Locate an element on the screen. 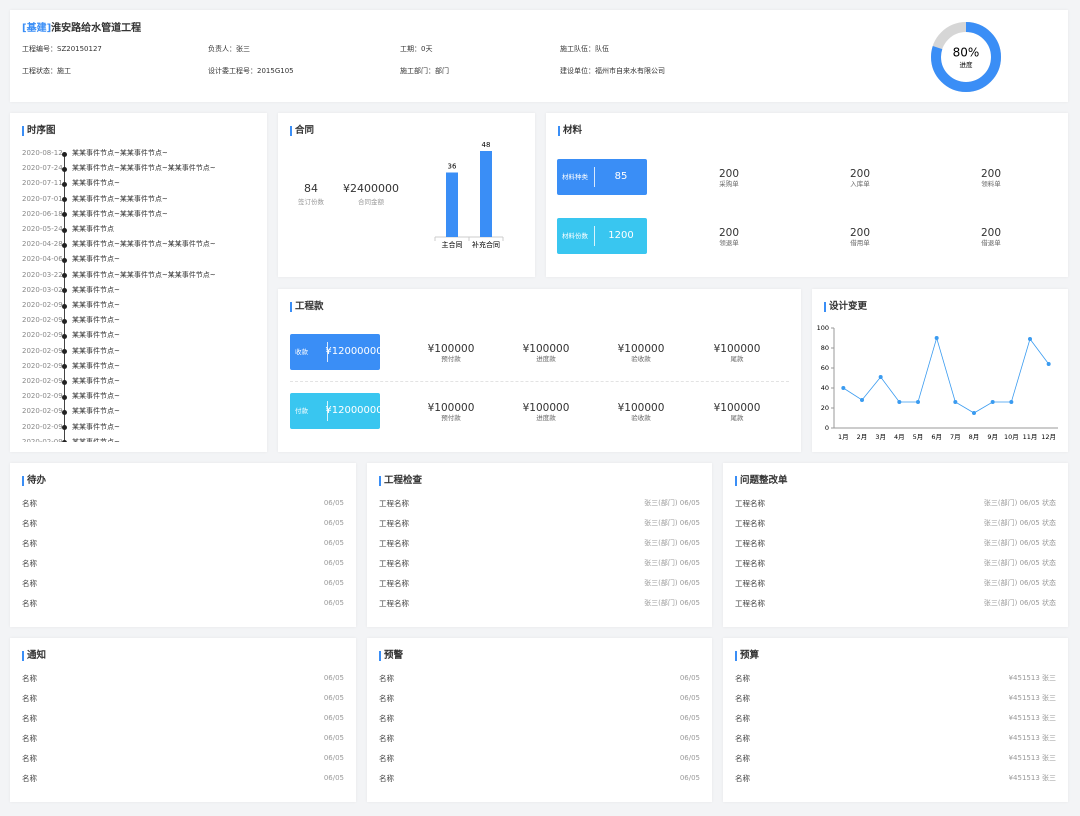 The height and width of the screenshot is (816, 1080). bar-value-label: 36 is located at coordinates (452, 167).